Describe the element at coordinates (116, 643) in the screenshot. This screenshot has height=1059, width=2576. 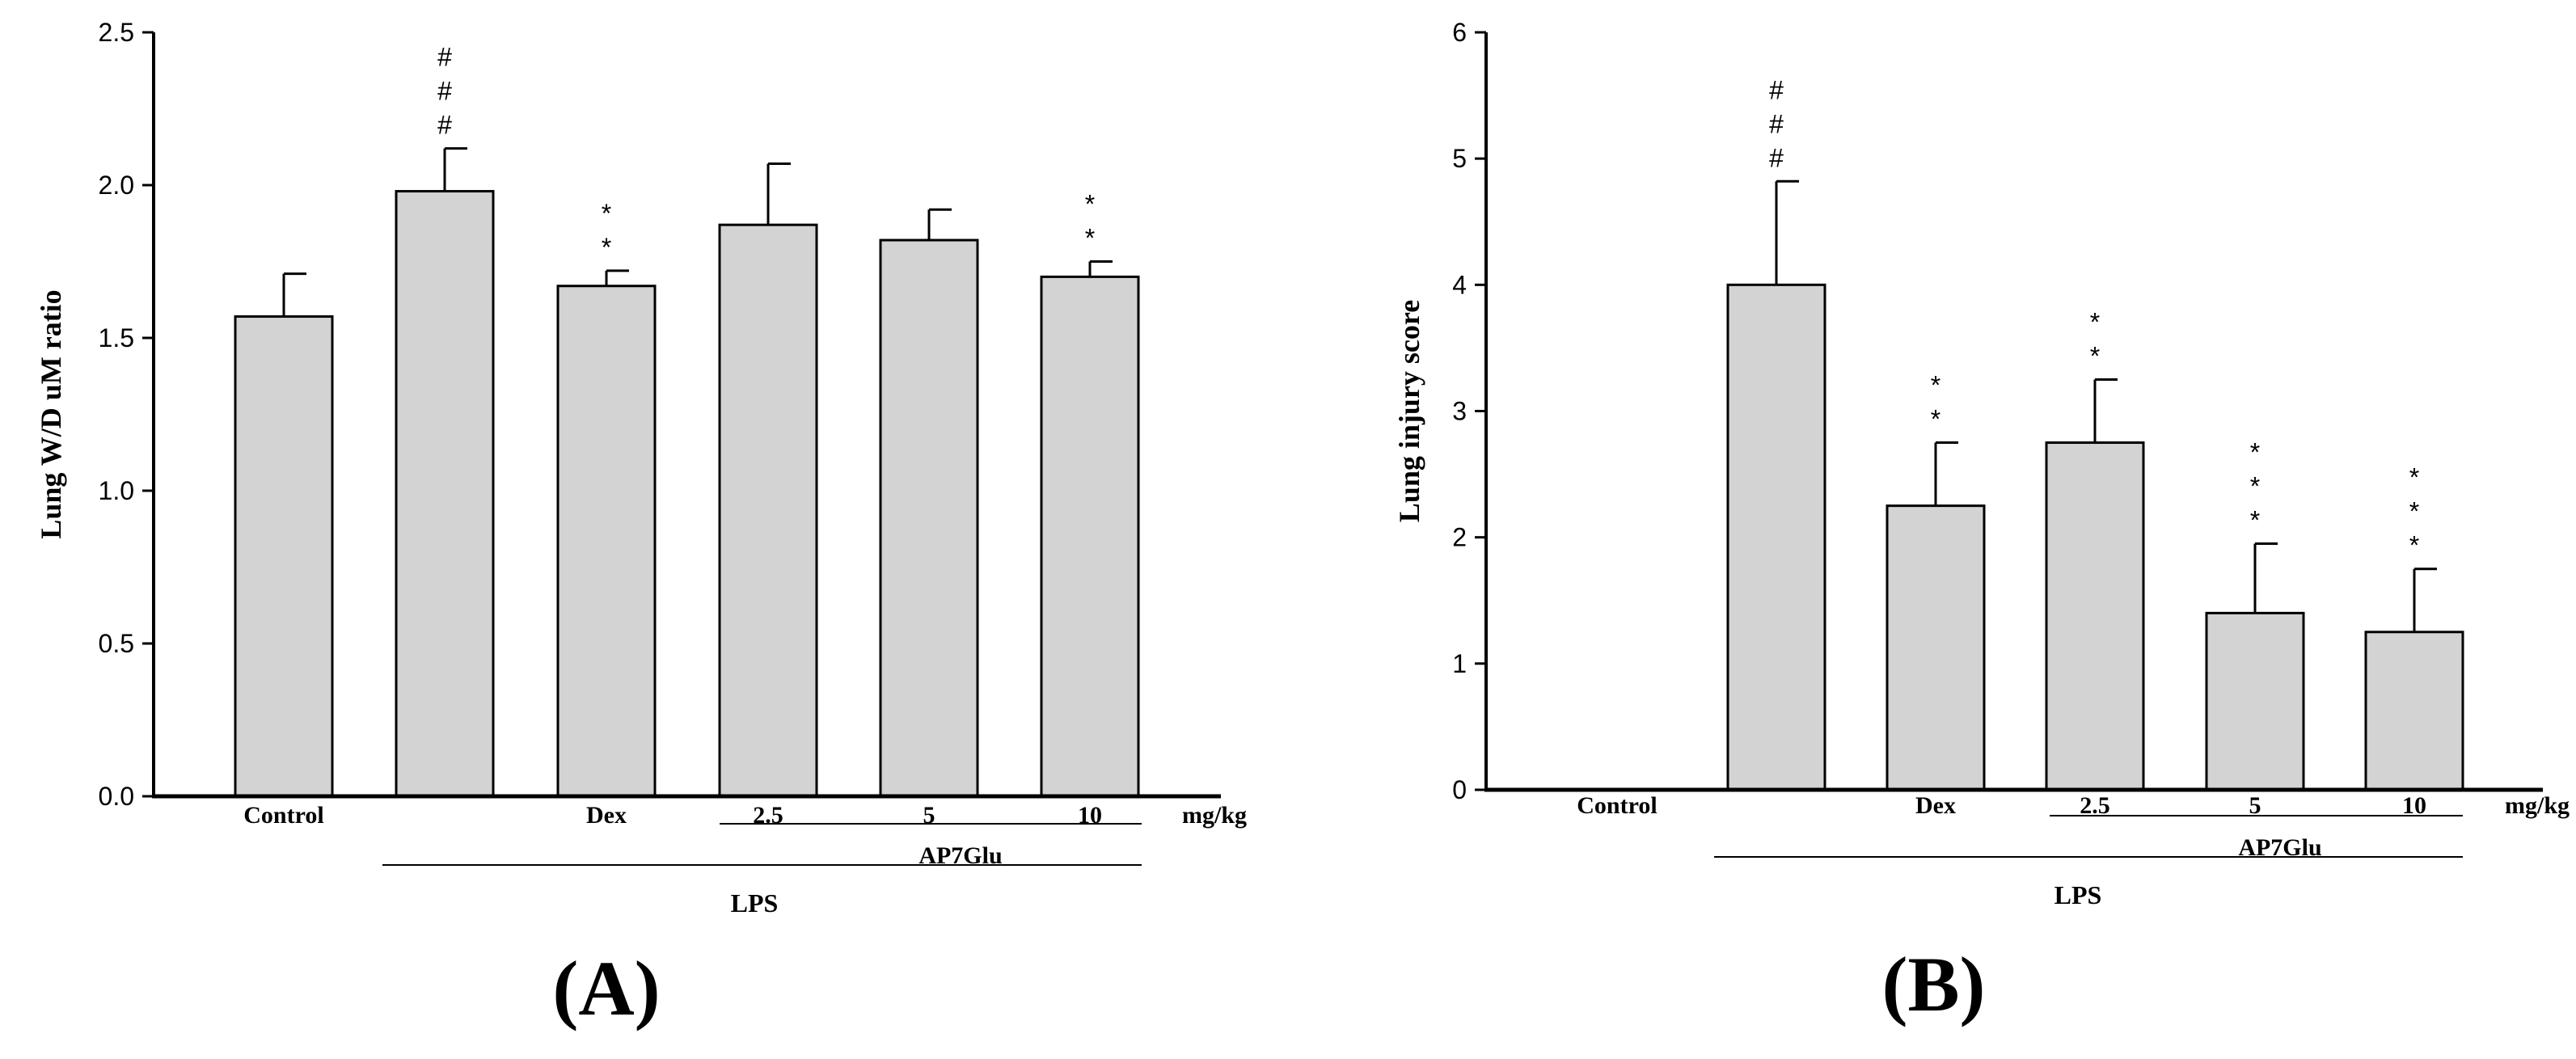
I see `y-tick-label: 0.5` at that location.